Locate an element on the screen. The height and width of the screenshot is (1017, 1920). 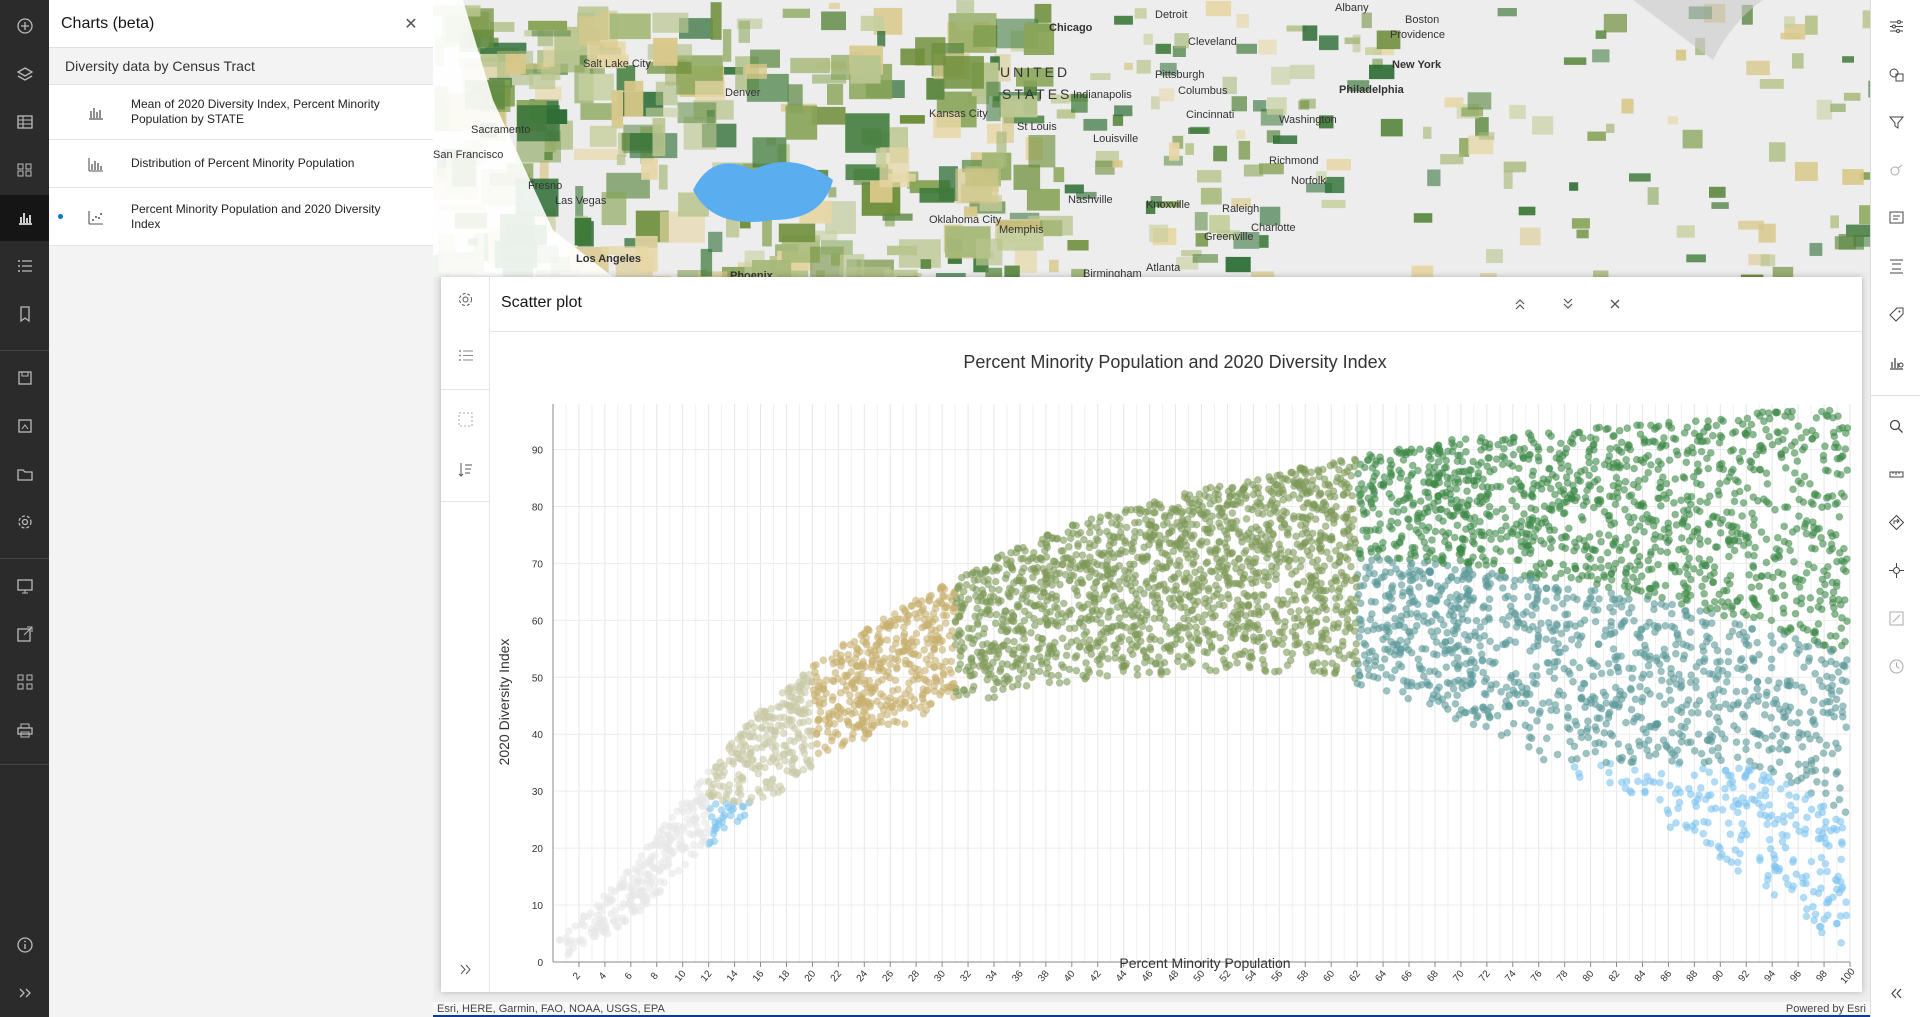
open-folder-icon is located at coordinates (24, 474).